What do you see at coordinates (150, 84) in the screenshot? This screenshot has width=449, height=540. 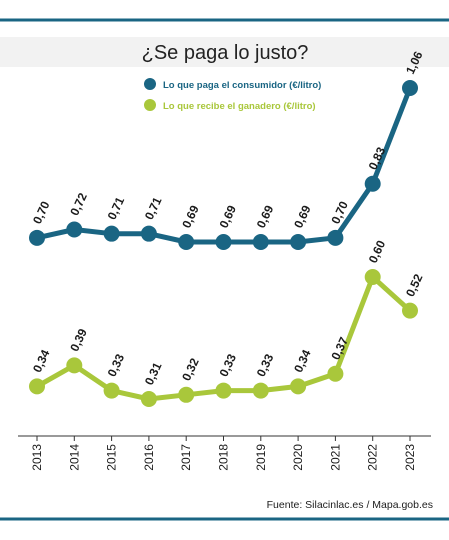 I see `legend-marker-consumer` at bounding box center [150, 84].